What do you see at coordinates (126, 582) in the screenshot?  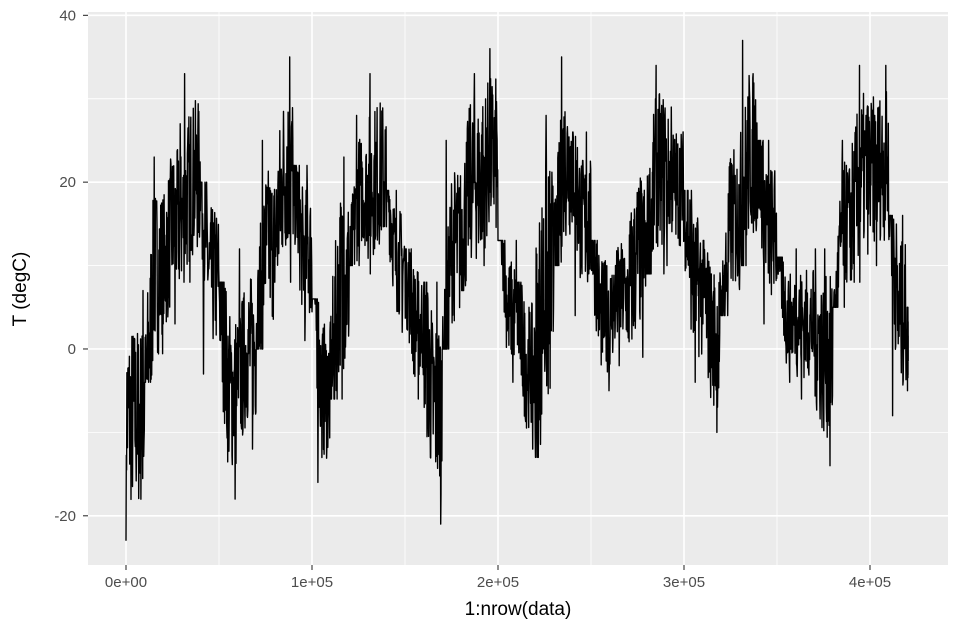 I see `x-tick-label: 0e+00` at bounding box center [126, 582].